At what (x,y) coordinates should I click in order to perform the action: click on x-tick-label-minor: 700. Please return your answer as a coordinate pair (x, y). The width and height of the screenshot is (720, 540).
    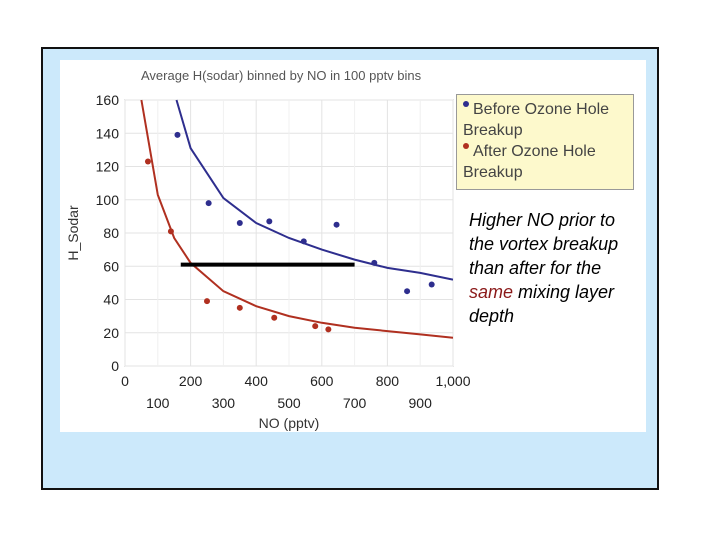
    Looking at the image, I should click on (355, 403).